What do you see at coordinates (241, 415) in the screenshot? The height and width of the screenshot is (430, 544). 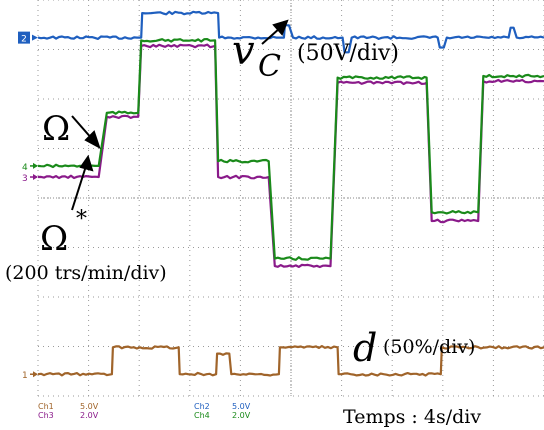 I see `ch4-value: 2.0V` at bounding box center [241, 415].